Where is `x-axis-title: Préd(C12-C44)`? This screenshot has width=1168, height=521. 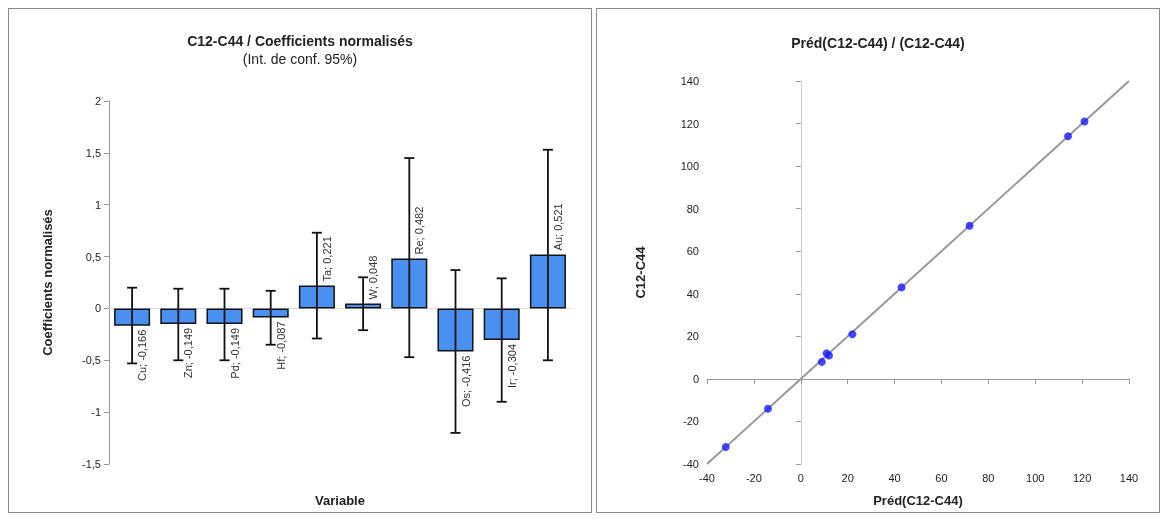
x-axis-title: Préd(C12-C44) is located at coordinates (918, 500).